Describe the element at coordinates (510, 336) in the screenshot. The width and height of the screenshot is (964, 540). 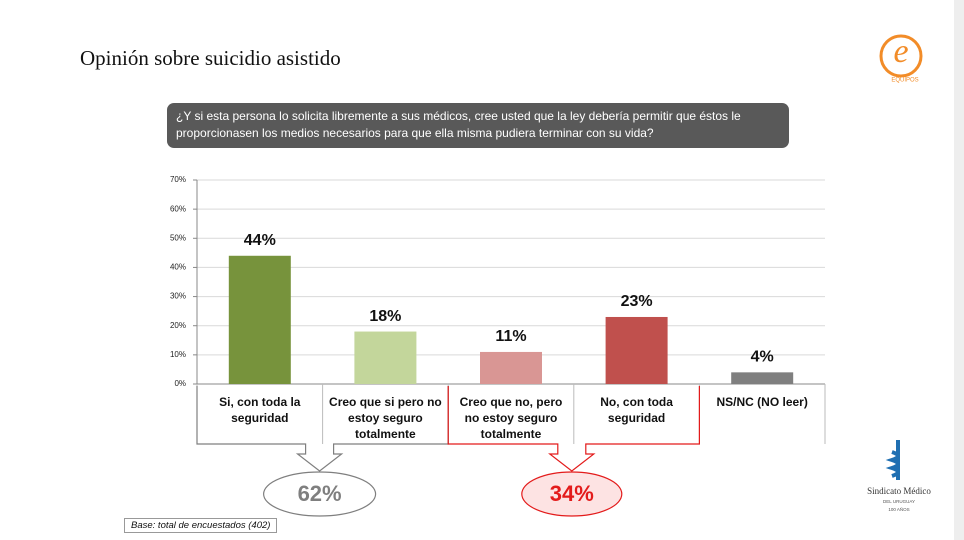
I see `value-label: 11%` at that location.